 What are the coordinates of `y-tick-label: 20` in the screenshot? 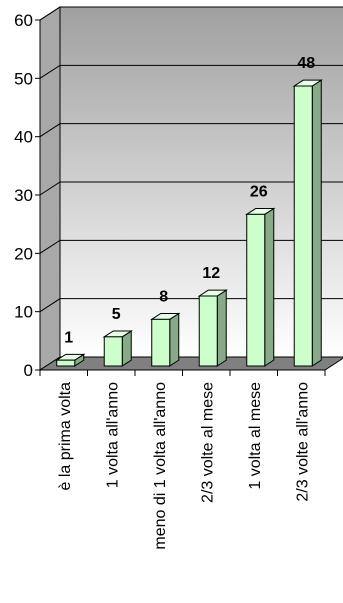 It's located at (23, 253).